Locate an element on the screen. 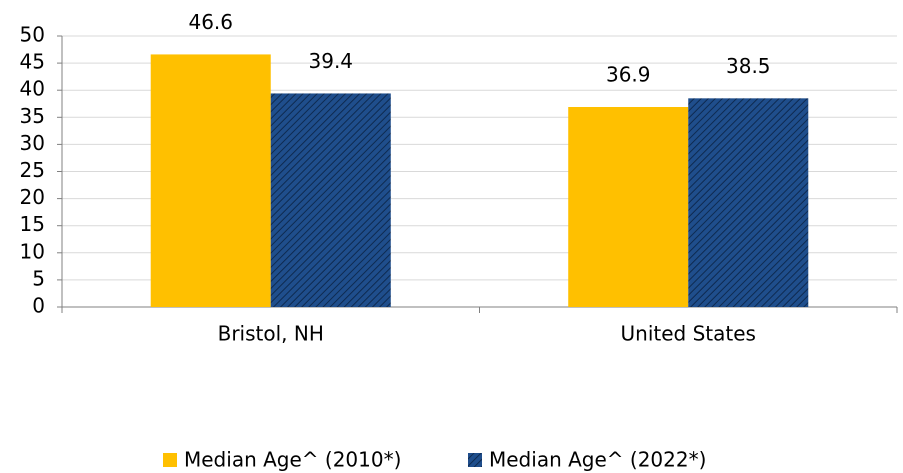 Image resolution: width=903 pixels, height=473 pixels. data-label: 46.6 is located at coordinates (210, 22).